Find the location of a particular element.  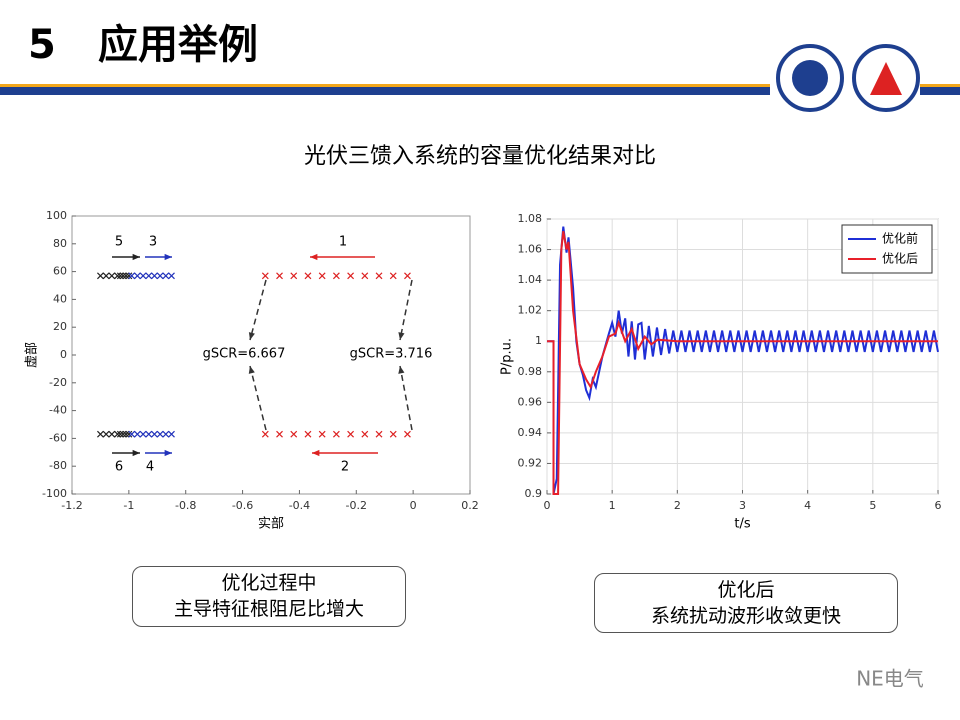

watermark: NE电气 is located at coordinates (890, 679).